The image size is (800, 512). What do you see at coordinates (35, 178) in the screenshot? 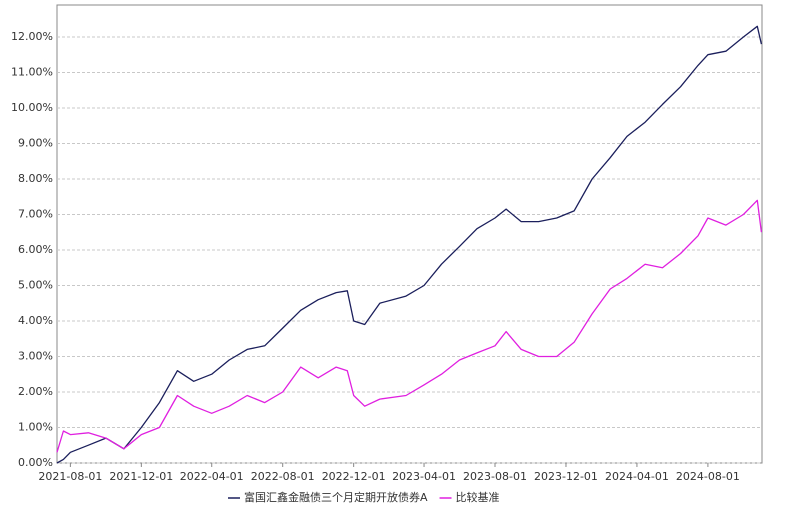
I see `y-tick-label: 8.00%` at bounding box center [35, 178].